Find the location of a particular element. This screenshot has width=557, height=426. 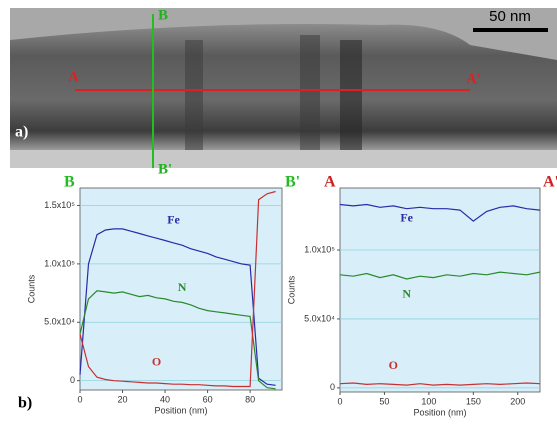

line-b-start: B is located at coordinates (163, 15).